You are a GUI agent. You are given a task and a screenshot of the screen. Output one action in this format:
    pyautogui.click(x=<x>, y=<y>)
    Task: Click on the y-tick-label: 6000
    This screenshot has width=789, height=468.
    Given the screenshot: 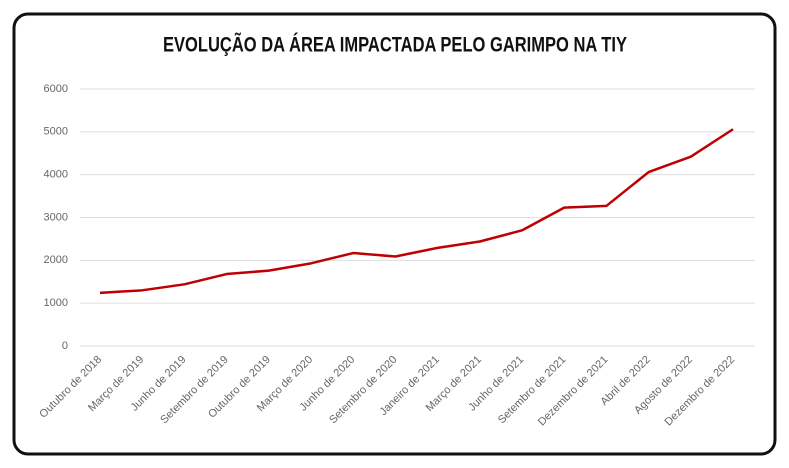 What is the action you would take?
    pyautogui.click(x=56, y=89)
    